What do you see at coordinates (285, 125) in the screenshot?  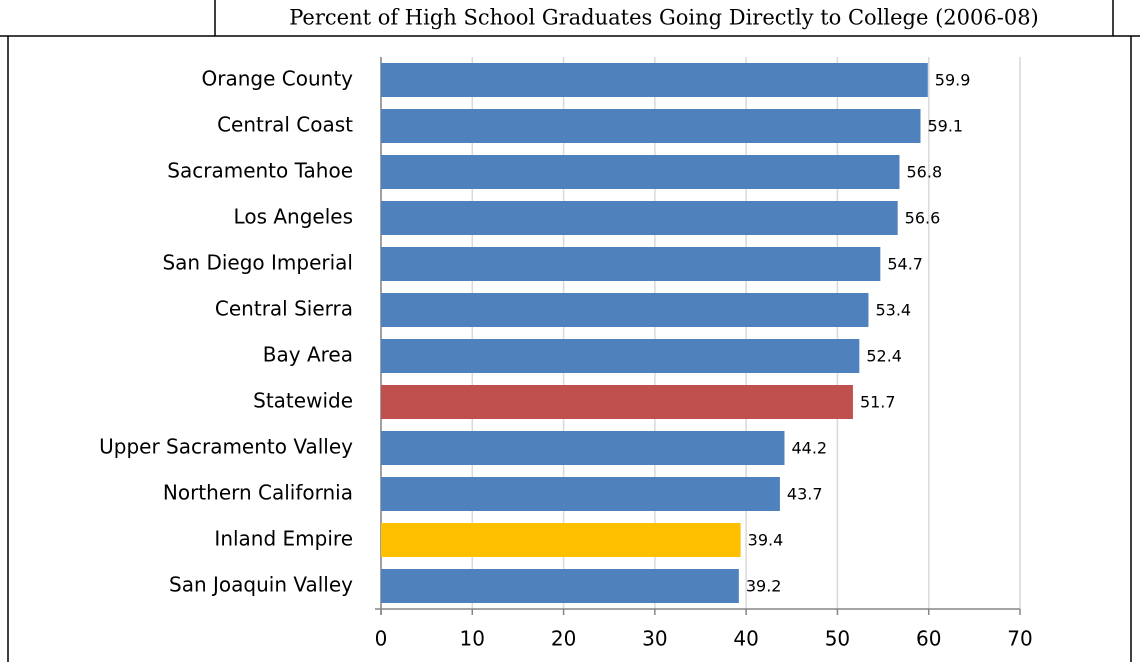 I see `y-tick-label: Central Coast` at bounding box center [285, 125].